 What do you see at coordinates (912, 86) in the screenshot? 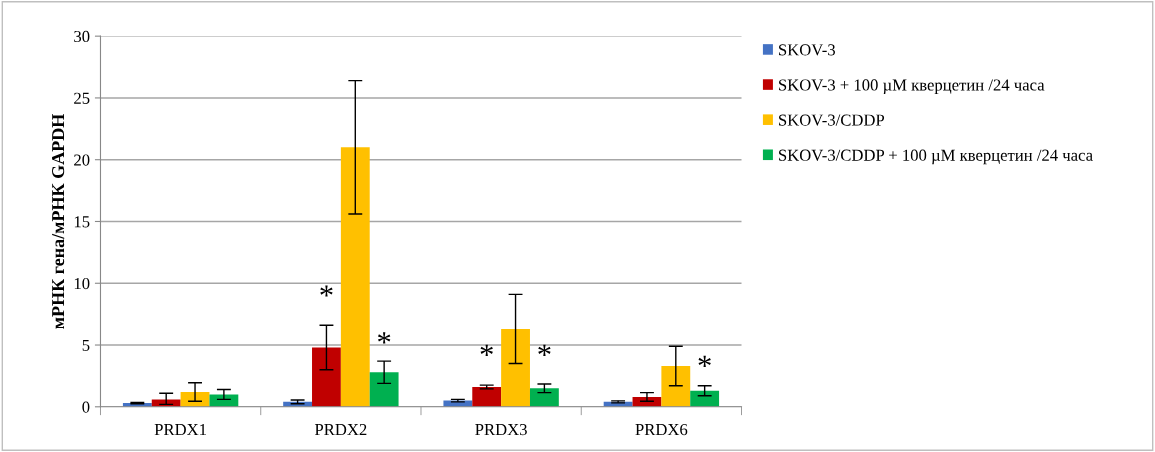
I see `legend-label: SKOV-3 + 100 µM кверцетин /24 часа` at bounding box center [912, 86].